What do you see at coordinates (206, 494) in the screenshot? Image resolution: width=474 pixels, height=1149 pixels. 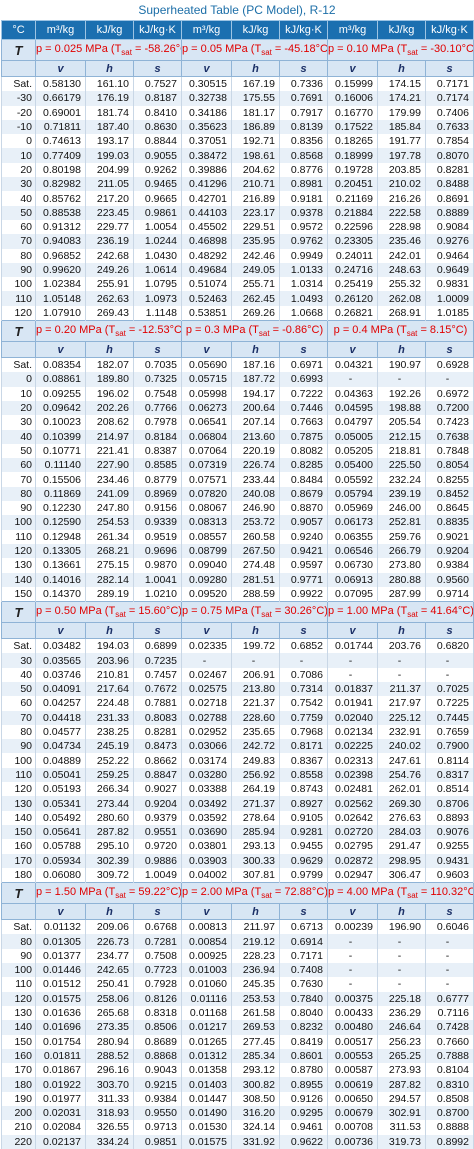 I see `v-cell: 0.07820` at bounding box center [206, 494].